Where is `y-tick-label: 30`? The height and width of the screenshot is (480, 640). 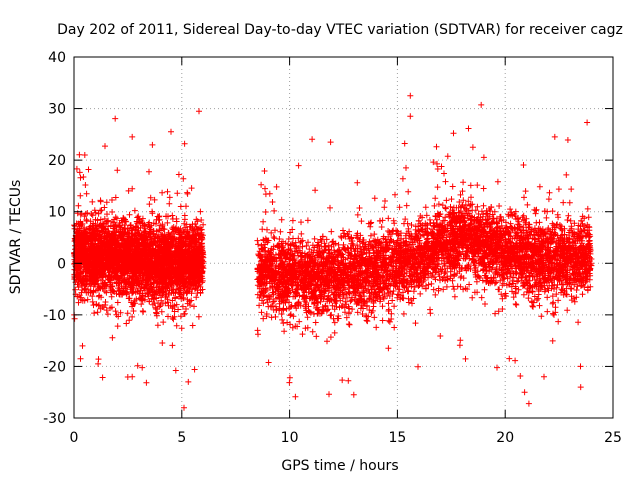
y-tick-label: 30 is located at coordinates (57, 110).